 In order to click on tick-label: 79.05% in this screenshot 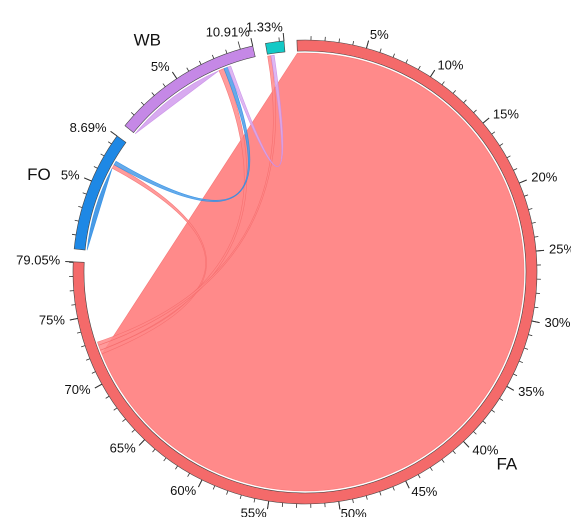, I will do `click(38, 260)`.